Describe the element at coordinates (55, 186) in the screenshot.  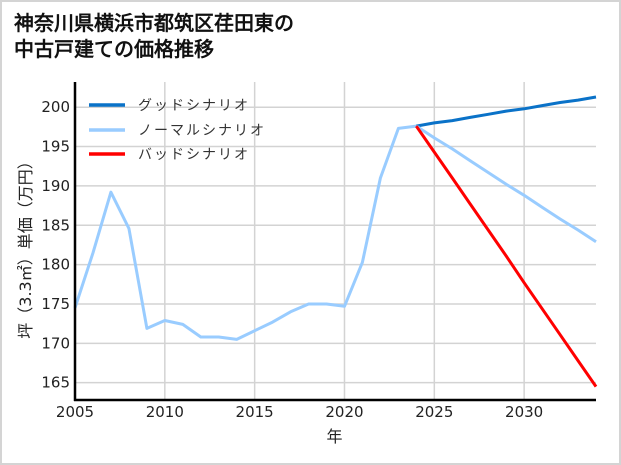
I see `y-tick-label: 190` at that location.